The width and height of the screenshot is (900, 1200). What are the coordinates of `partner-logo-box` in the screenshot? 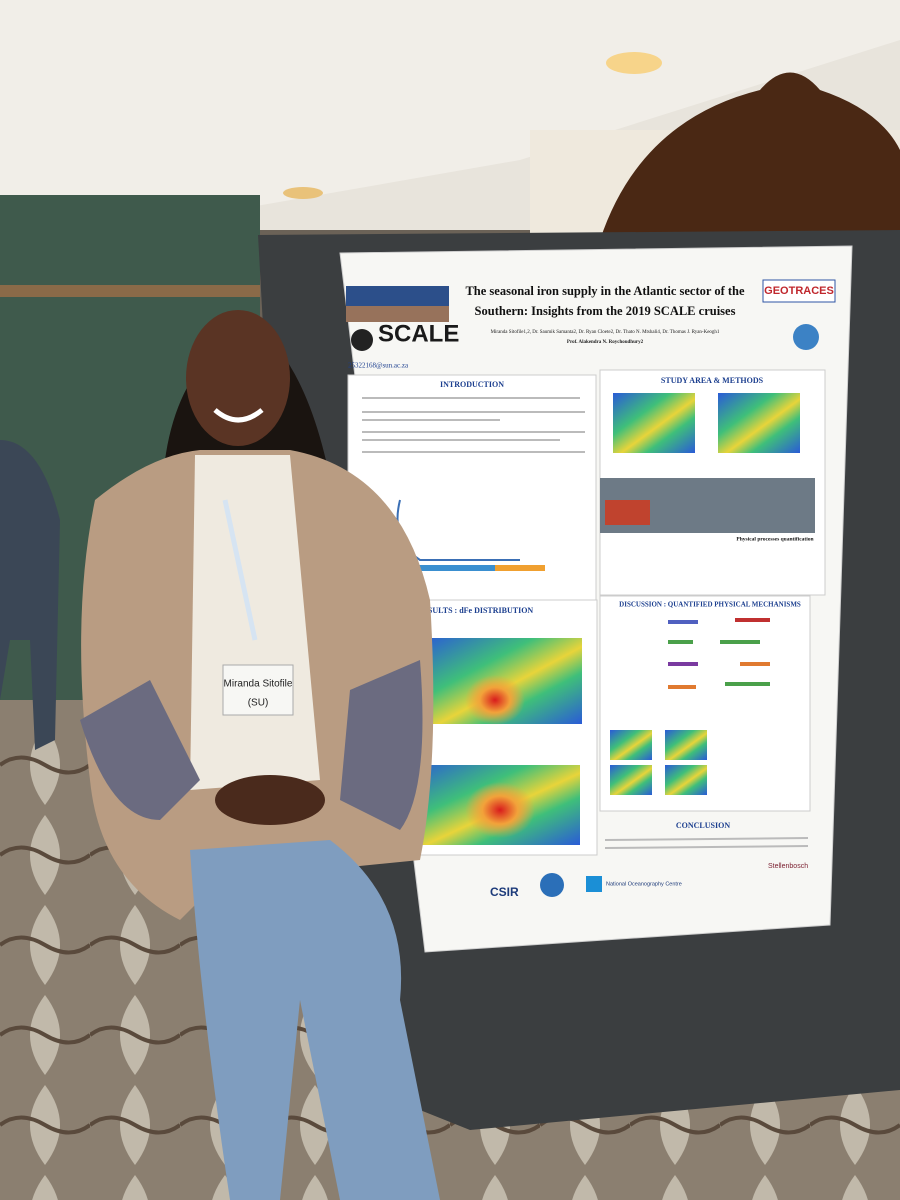 It's located at (799, 291).